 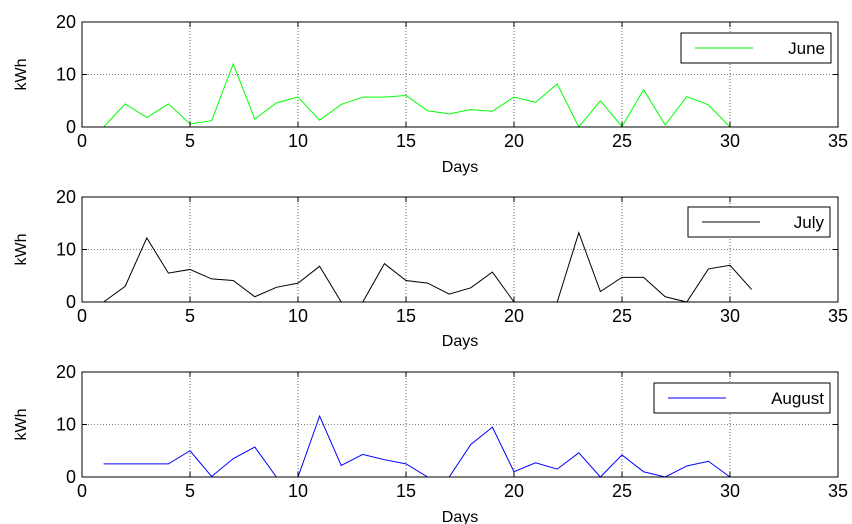 I want to click on legend-label: June, so click(x=806, y=48).